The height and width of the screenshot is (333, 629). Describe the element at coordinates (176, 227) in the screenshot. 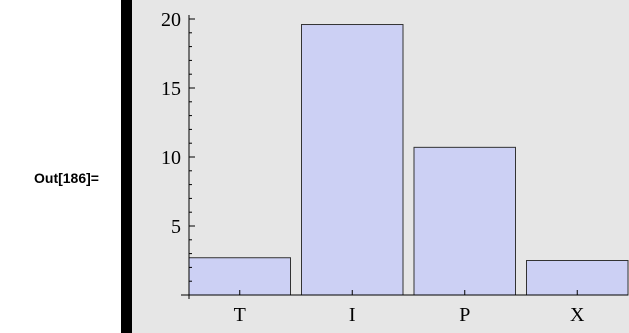

I see `y-tick-label-5: 5` at that location.